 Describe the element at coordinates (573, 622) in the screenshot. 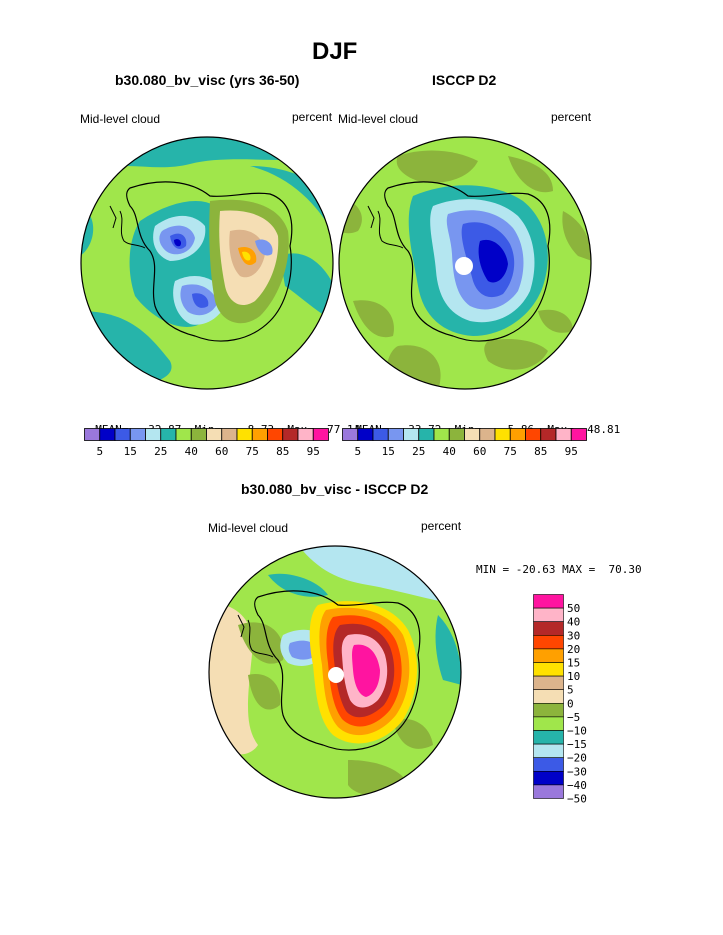

I see `colorbar-difference-tick-label: 40` at that location.